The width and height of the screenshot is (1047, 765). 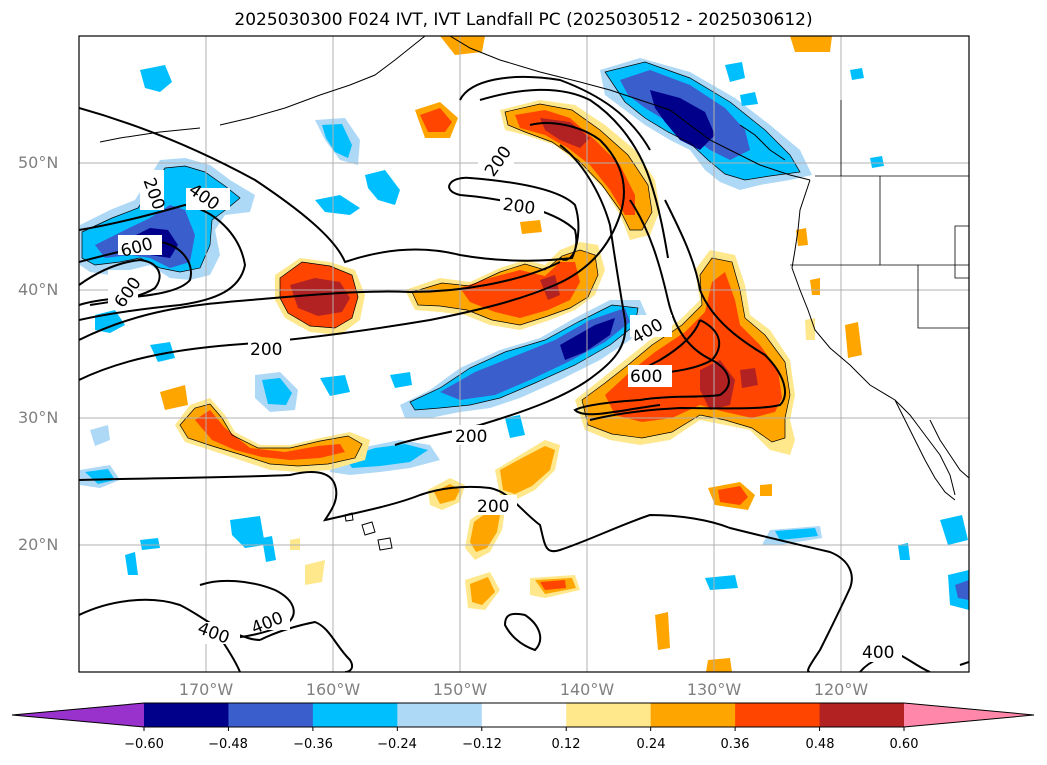 I want to click on lat-label-50n: 50°N, so click(x=38, y=162).